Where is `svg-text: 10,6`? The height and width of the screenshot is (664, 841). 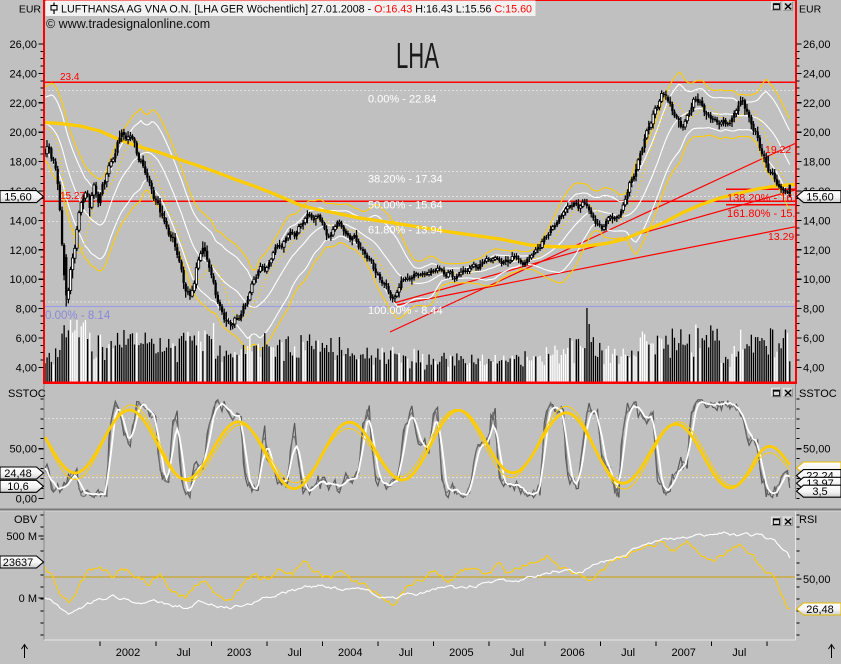 svg-text: 10,6 is located at coordinates (17, 487).